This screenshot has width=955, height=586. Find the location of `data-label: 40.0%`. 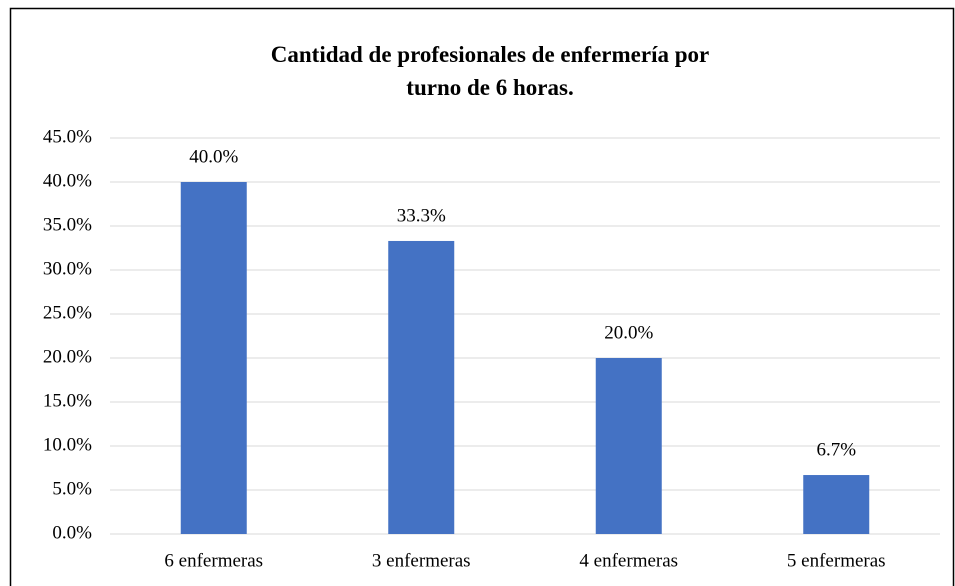

data-label: 40.0% is located at coordinates (213, 156).